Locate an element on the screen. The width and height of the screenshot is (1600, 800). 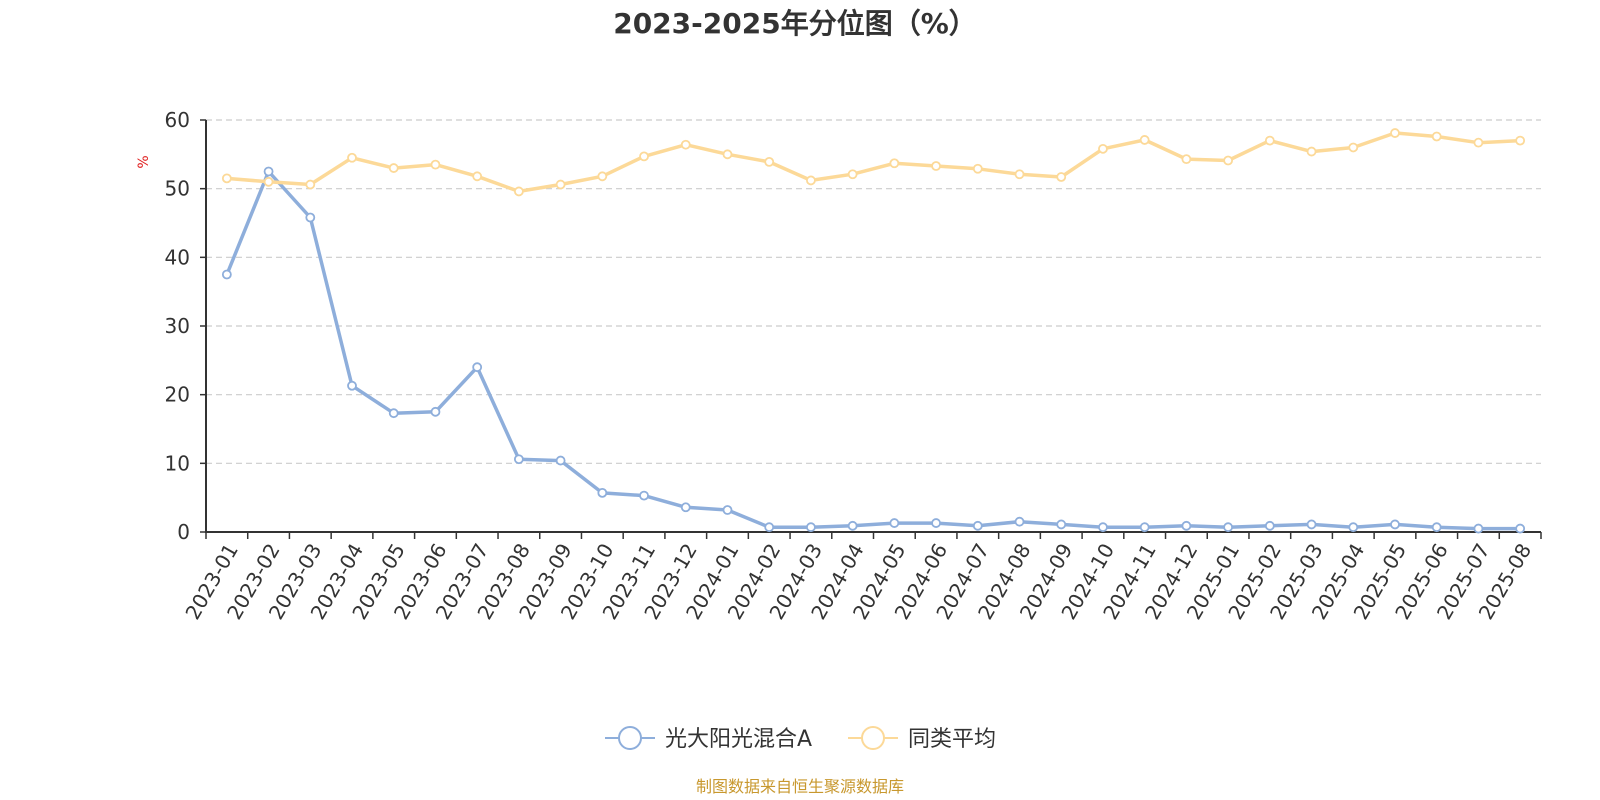
legend-item: 光大阳光混合A is located at coordinates (708, 739).